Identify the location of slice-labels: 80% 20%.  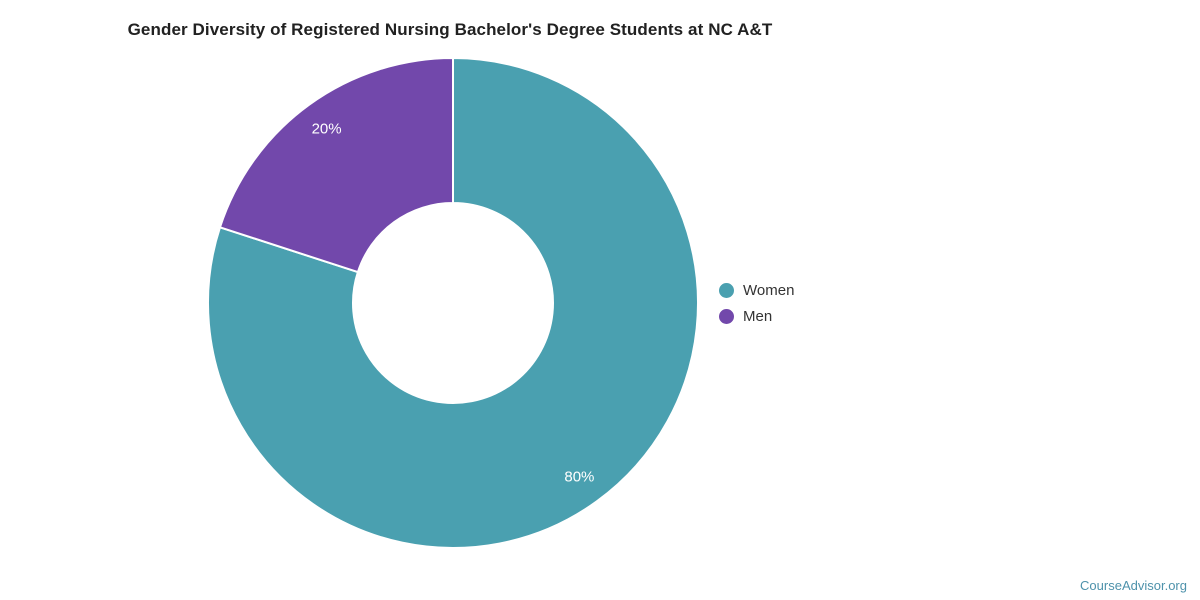
(453, 303).